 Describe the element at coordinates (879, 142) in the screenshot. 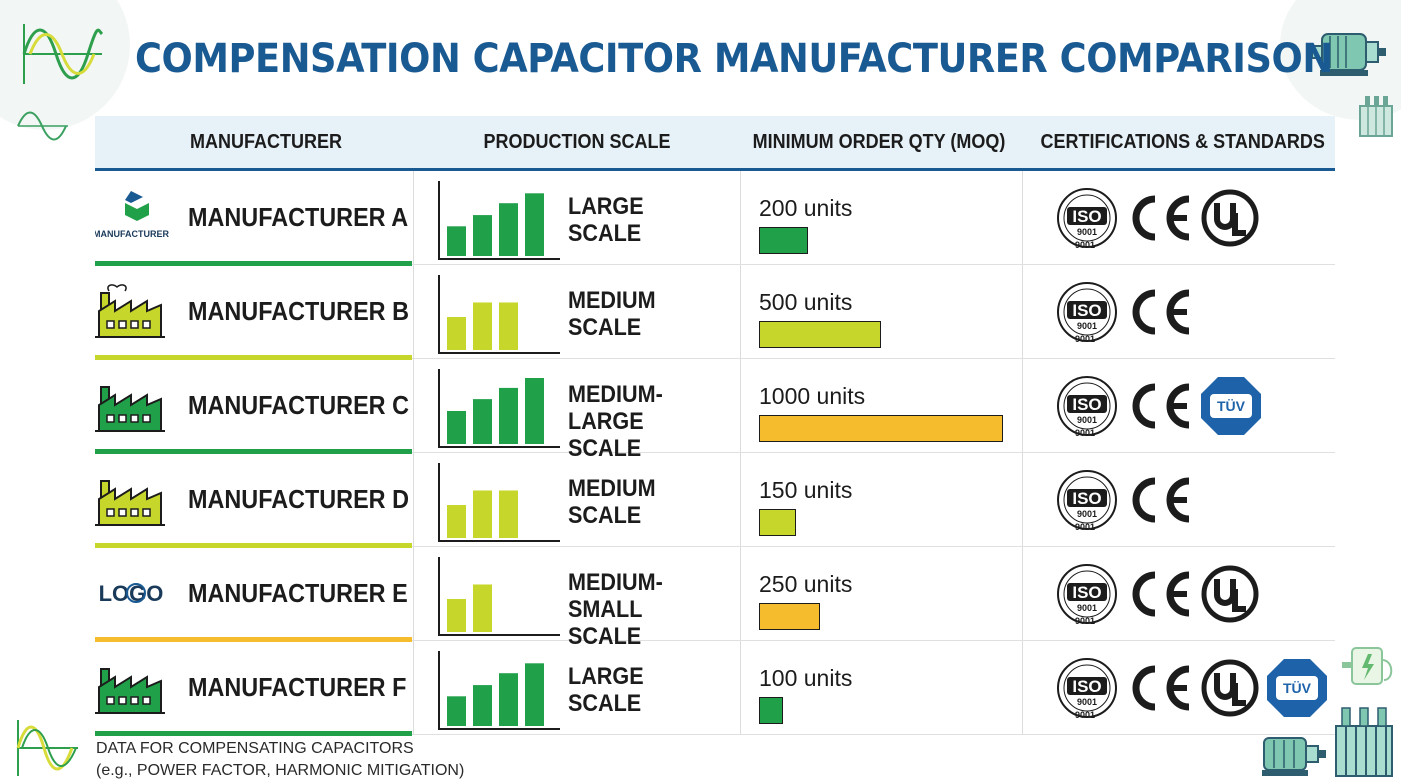

I see `header-moq: MINIMUM ORDER QTY (MOQ)` at that location.